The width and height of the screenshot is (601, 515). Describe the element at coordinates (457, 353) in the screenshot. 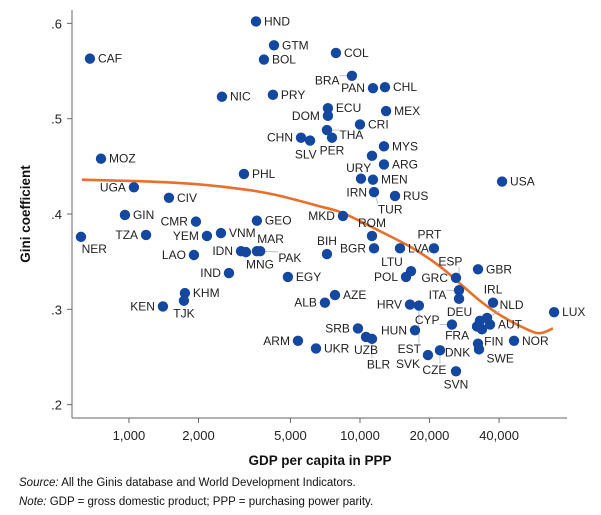

I see `point-label: DNK` at that location.